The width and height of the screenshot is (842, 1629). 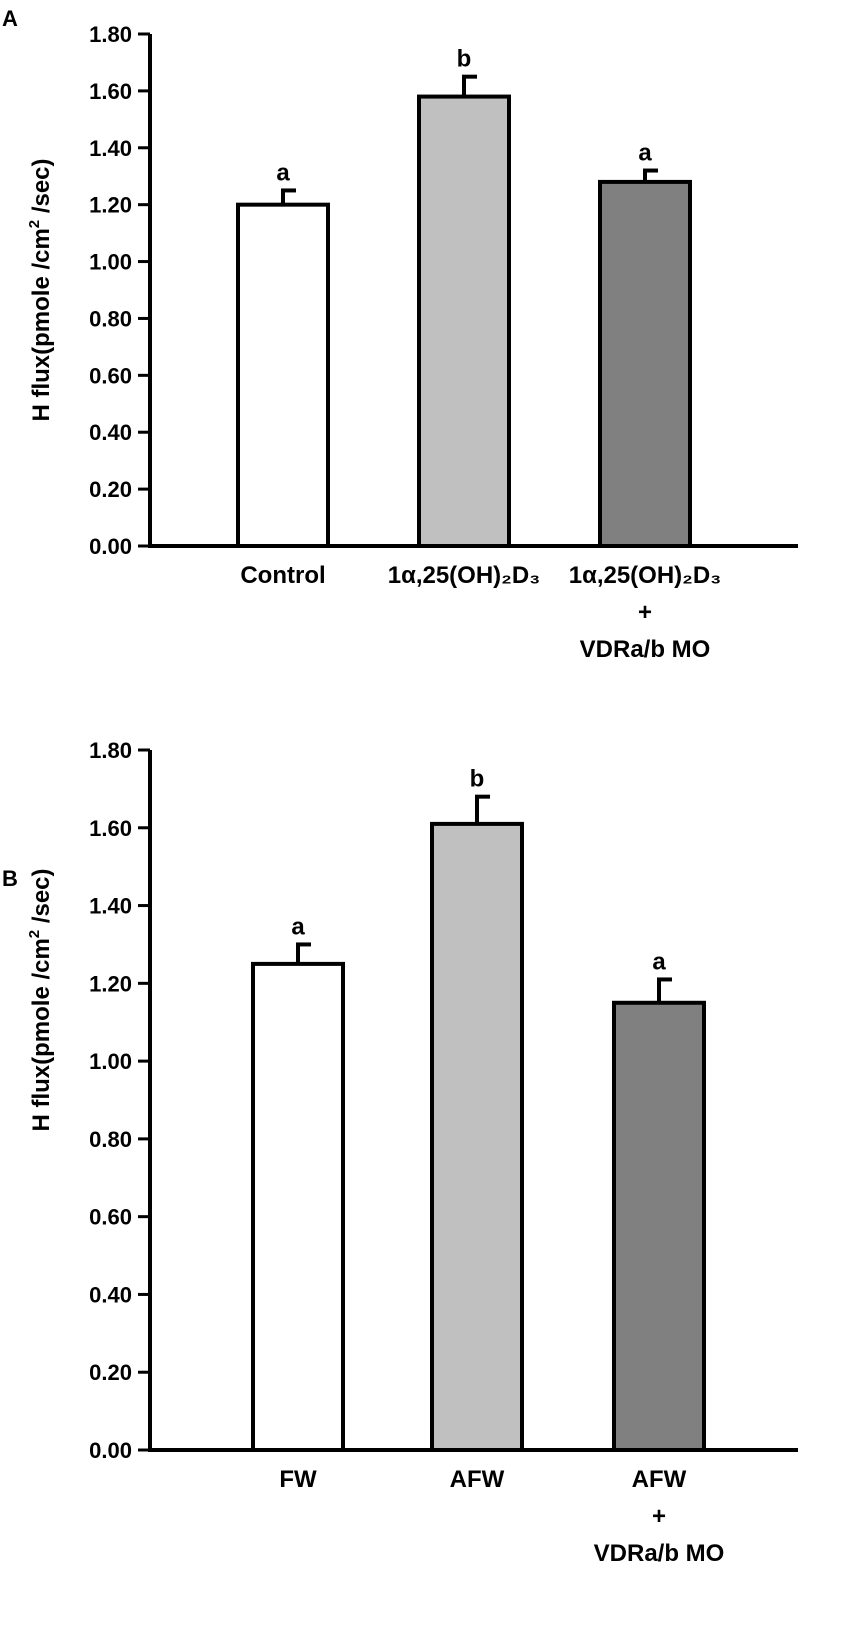 I want to click on category-label: FW, so click(x=298, y=1479).